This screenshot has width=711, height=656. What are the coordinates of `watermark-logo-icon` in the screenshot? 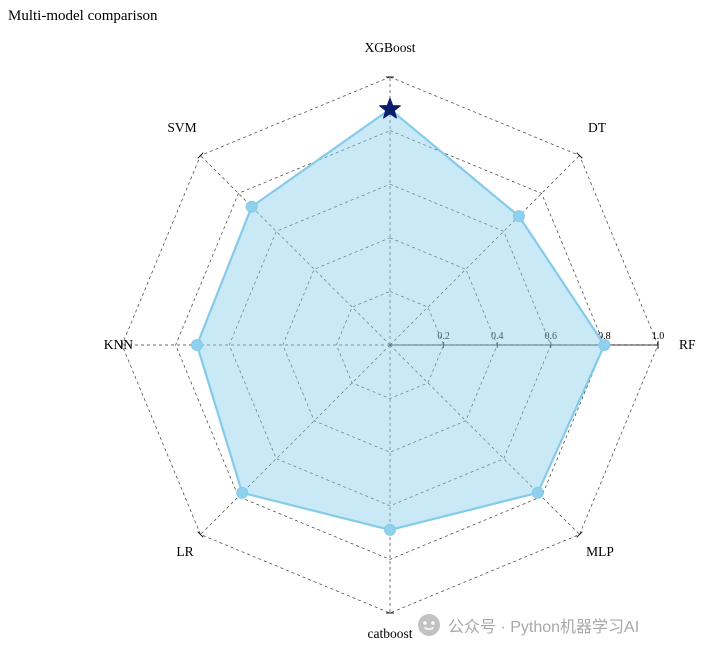 It's located at (429, 625).